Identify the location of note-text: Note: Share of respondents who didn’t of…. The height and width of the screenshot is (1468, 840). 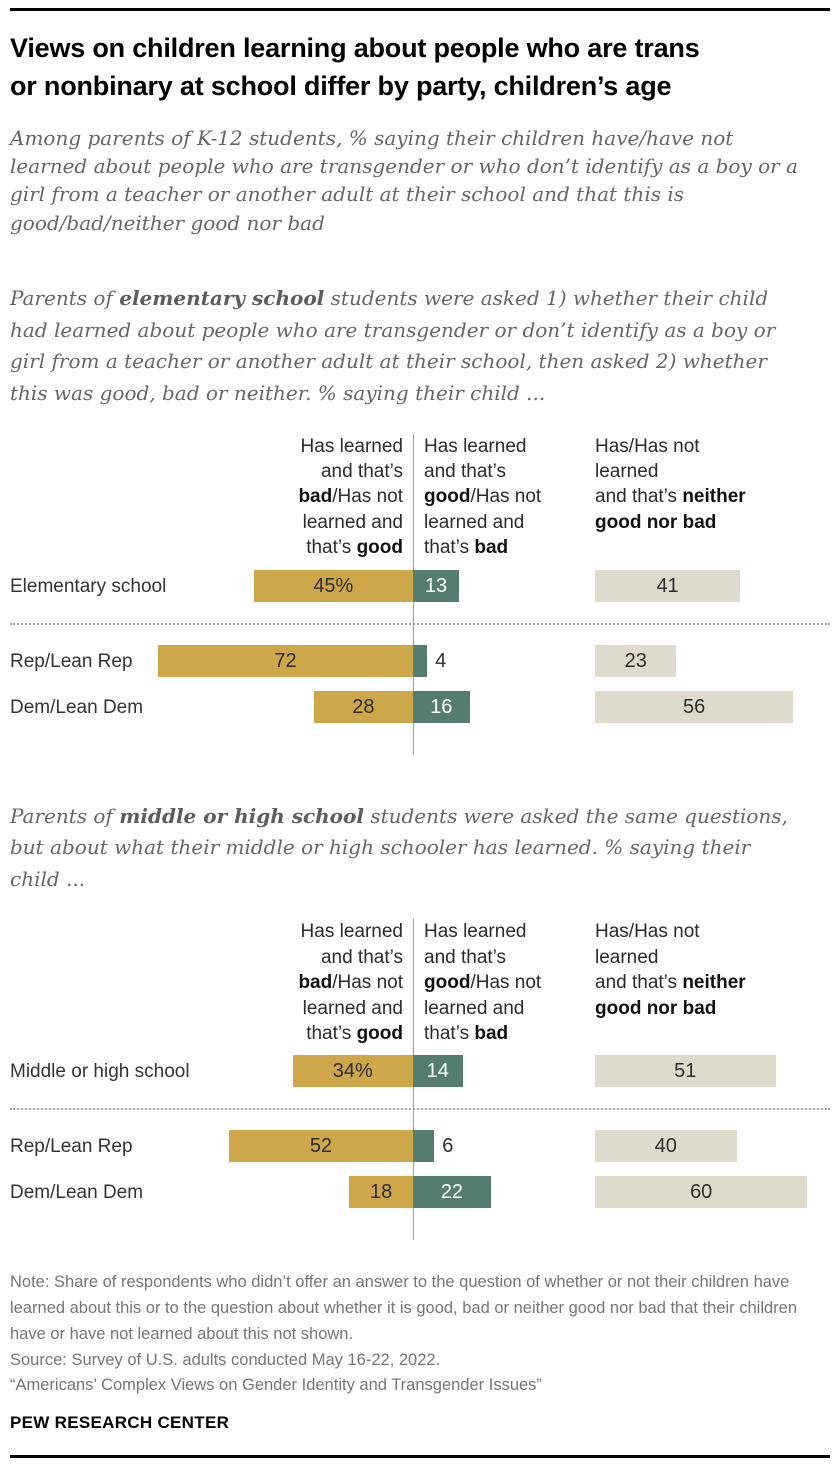
(404, 1308).